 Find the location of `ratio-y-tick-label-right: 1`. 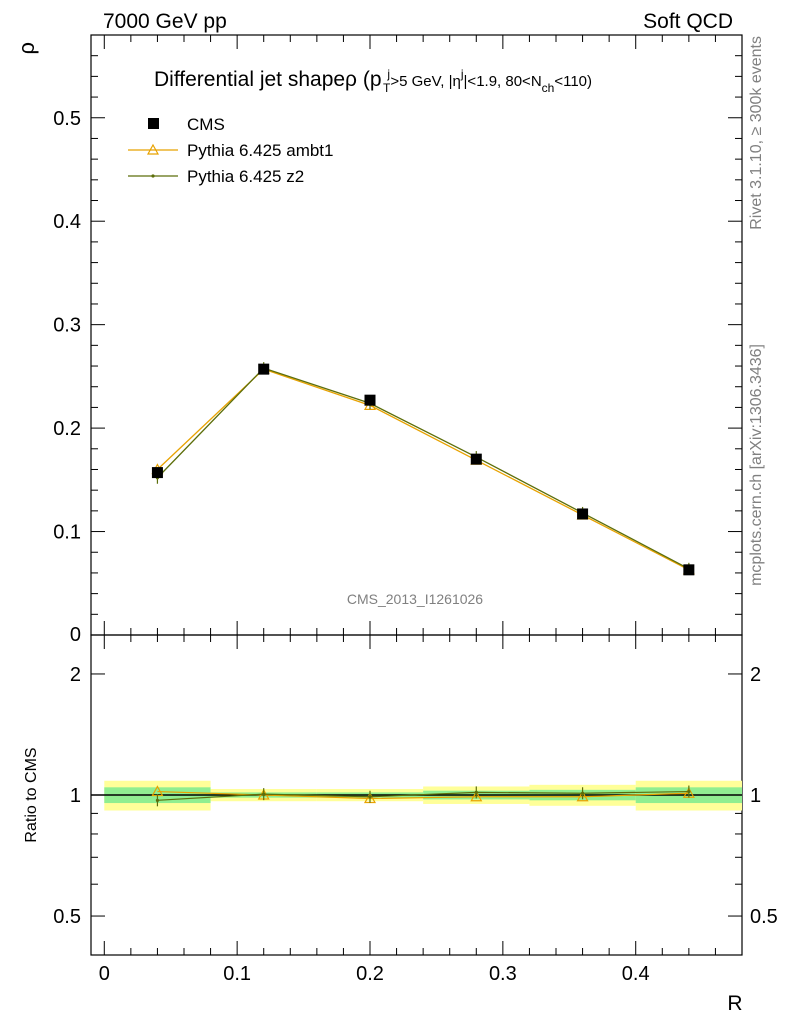

ratio-y-tick-label-right: 1 is located at coordinates (755, 796).